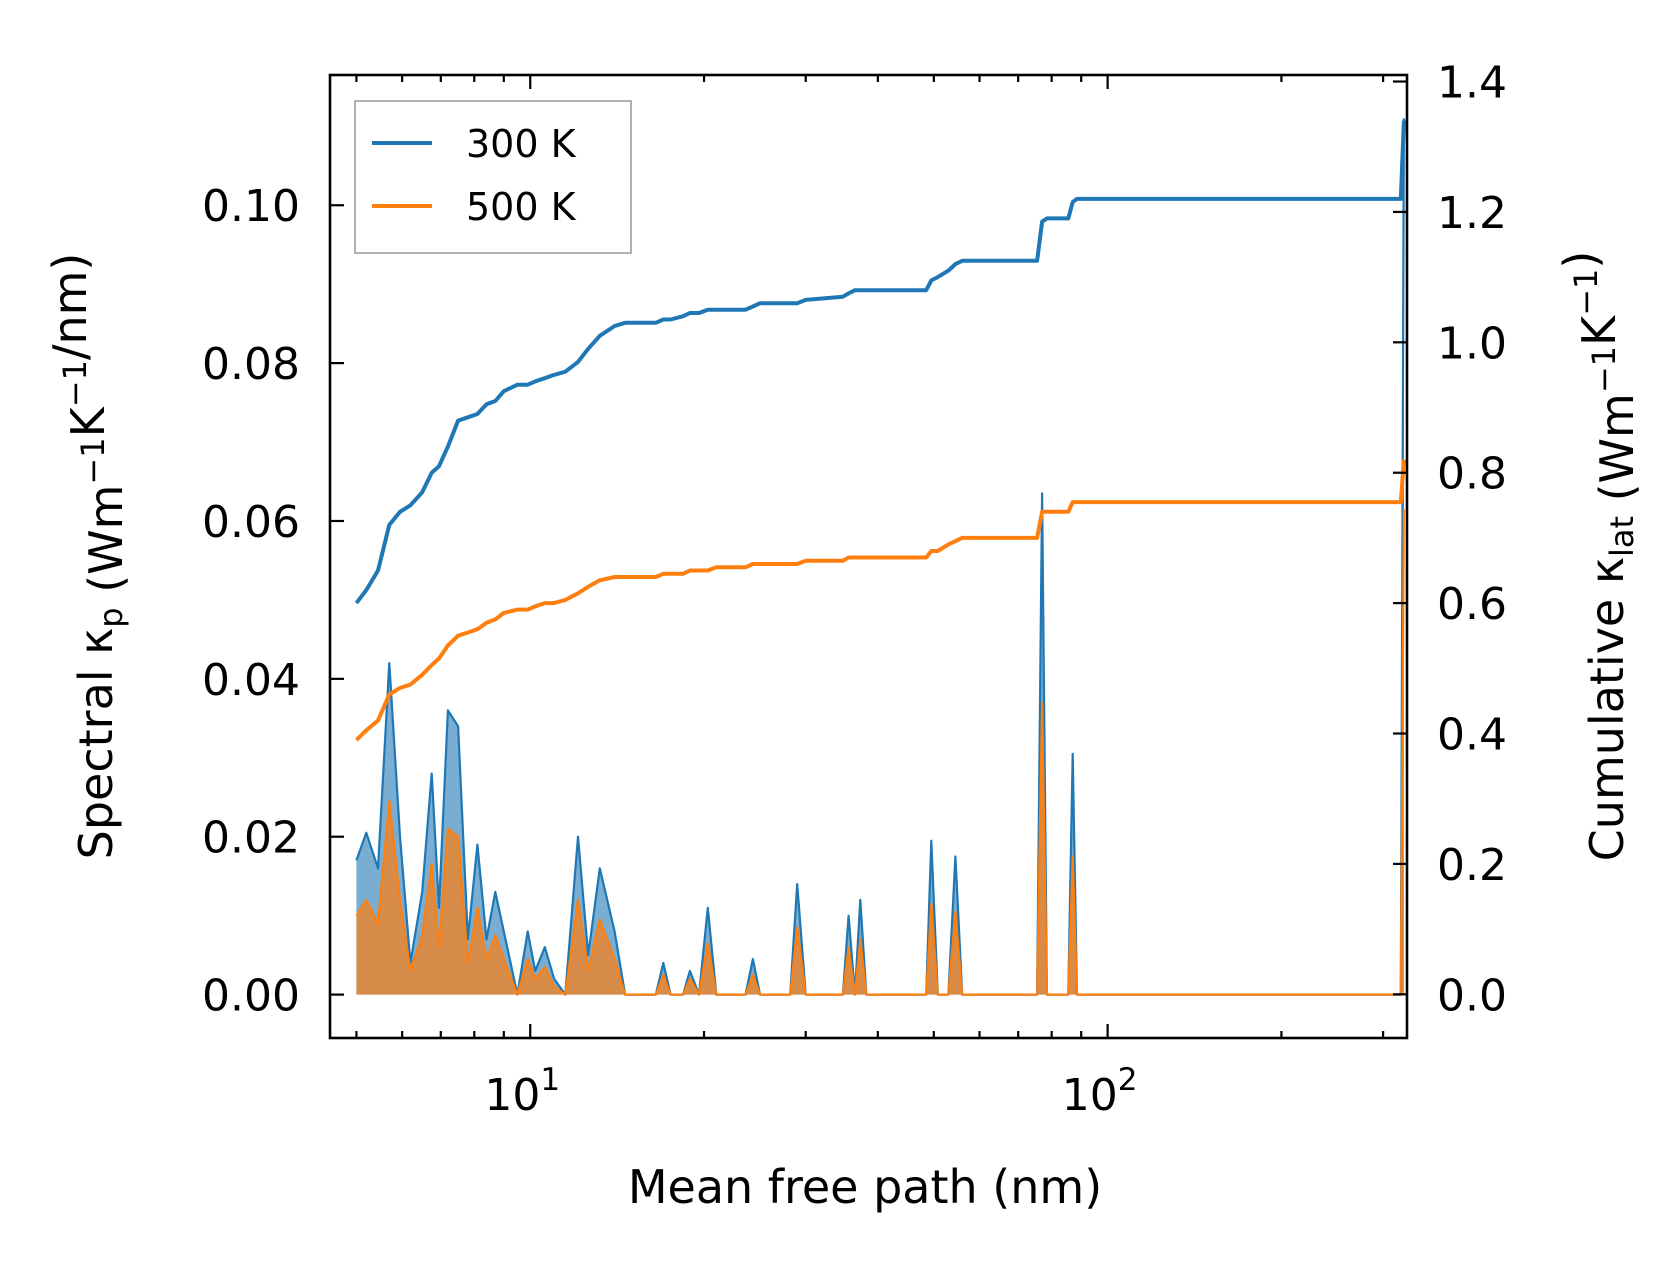 Image resolution: width=1679 pixels, height=1269 pixels. Describe the element at coordinates (88, 556) in the screenshot. I see `y-axis-left-label: Spectral κp (Wm−1K−1/nm)` at that location.